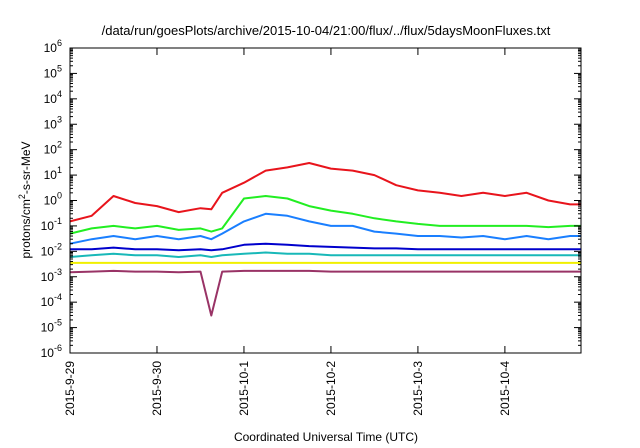 The height and width of the screenshot is (448, 640). Describe the element at coordinates (331, 388) in the screenshot. I see `x-tick-label: 2015-10-2` at that location.